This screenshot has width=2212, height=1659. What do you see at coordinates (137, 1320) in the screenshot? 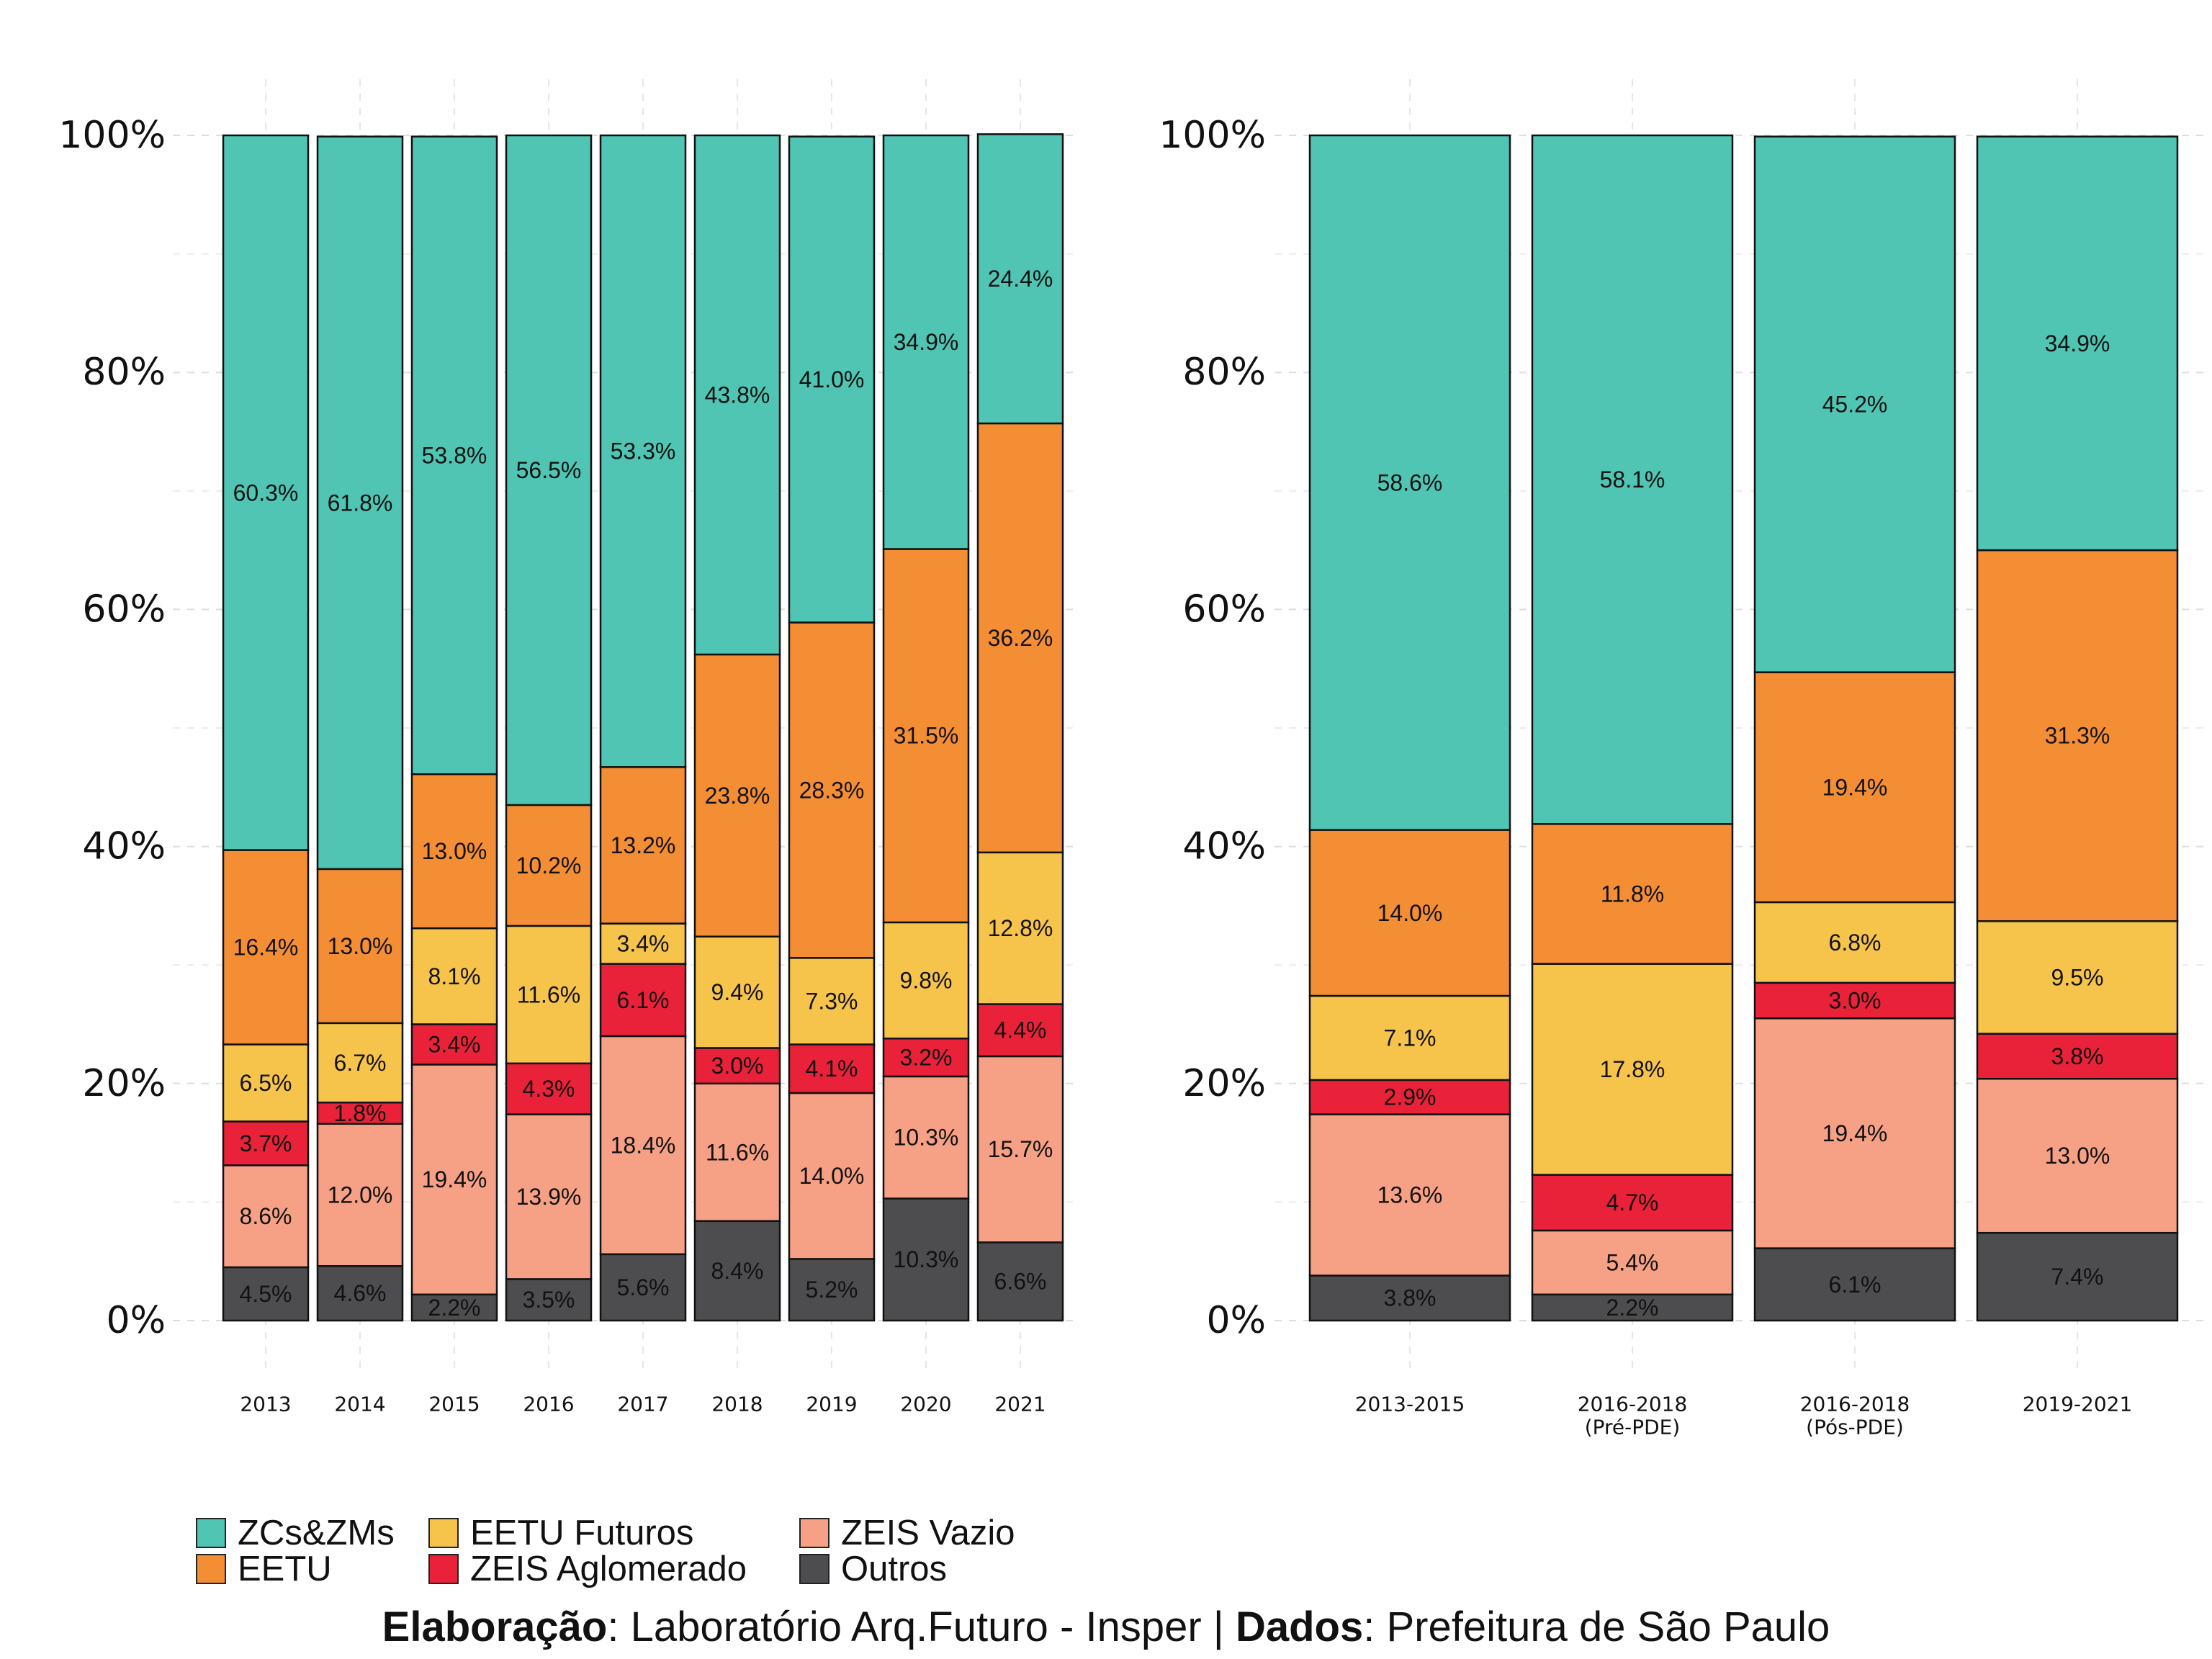
I see `y-tick-label: 0%` at bounding box center [137, 1320].